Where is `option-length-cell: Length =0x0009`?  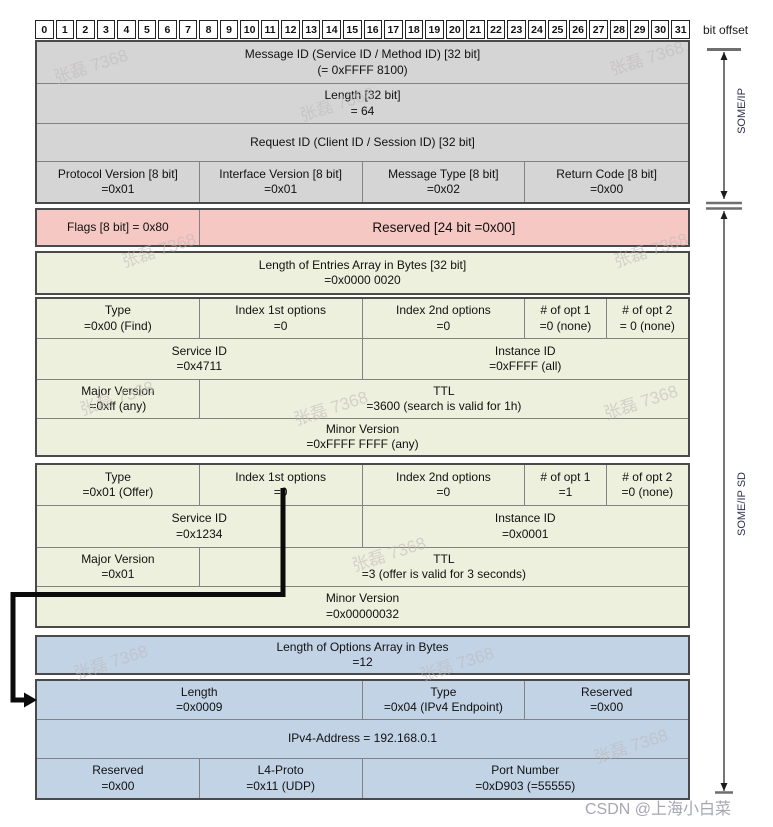 option-length-cell: Length =0x0009 is located at coordinates (200, 700).